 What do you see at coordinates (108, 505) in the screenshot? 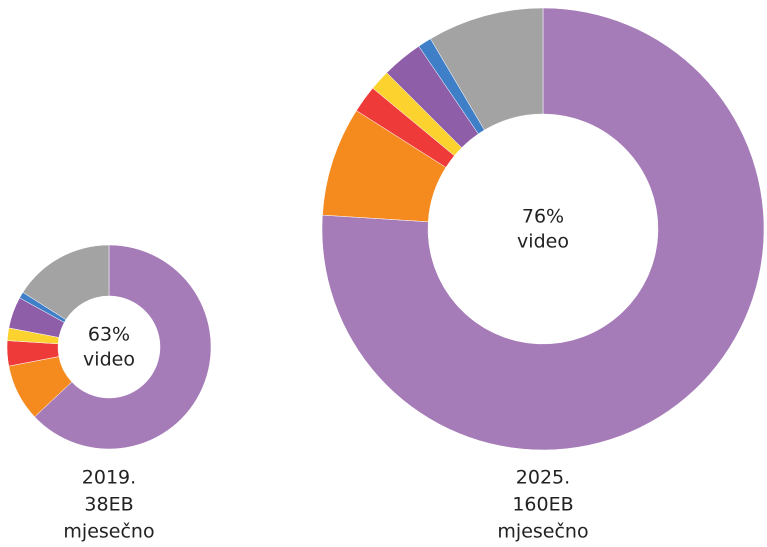
I see `caption: 38EB` at bounding box center [108, 505].